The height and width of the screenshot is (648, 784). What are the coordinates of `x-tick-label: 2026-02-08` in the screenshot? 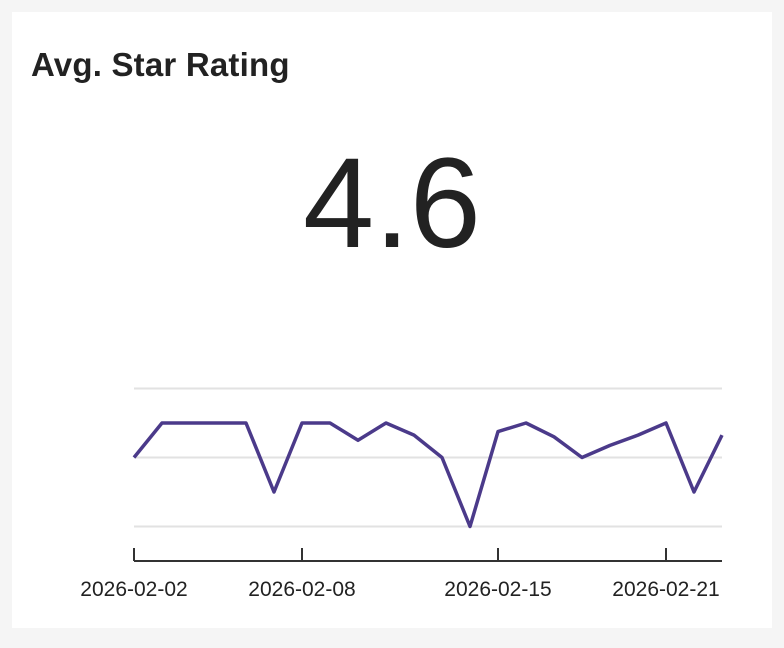 It's located at (301, 589).